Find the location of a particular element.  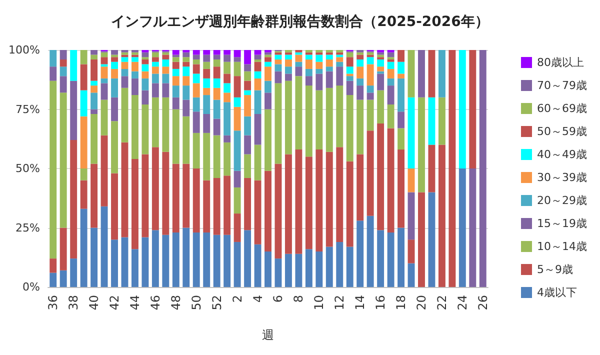

legend-label: 70～79歳 is located at coordinates (562, 85).